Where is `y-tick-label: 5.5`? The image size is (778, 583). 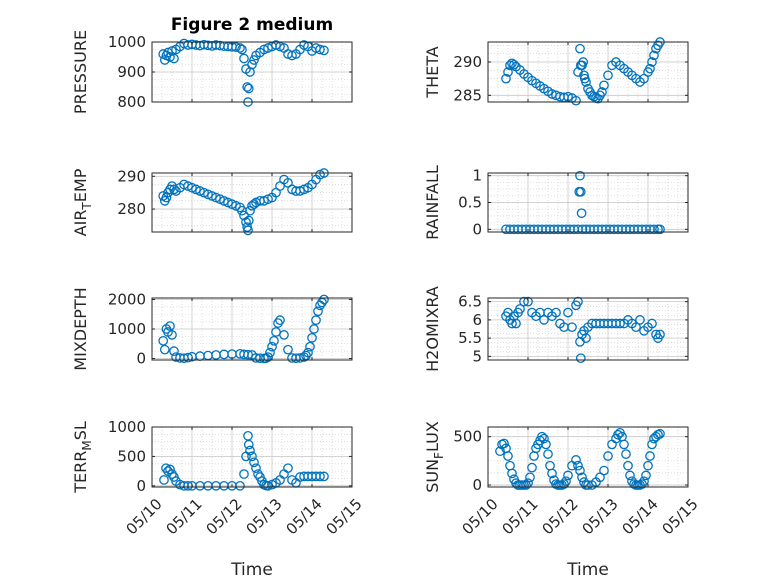
y-tick-label: 5.5 is located at coordinates (470, 338).